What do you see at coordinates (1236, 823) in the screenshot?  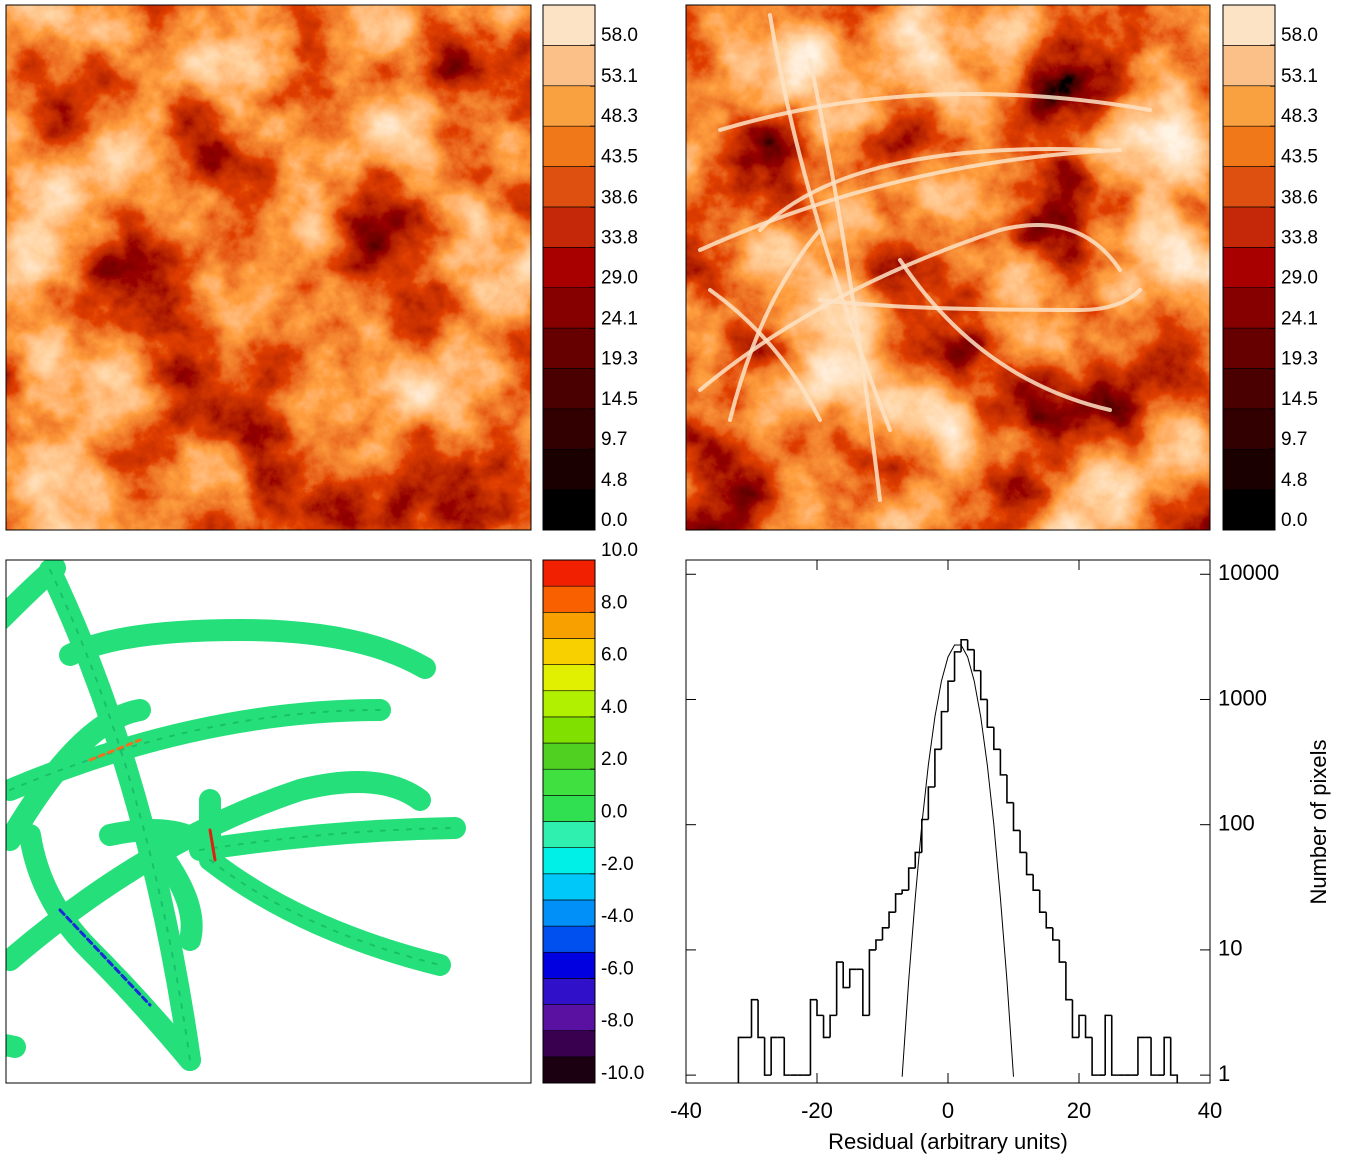 I see `y-tick-label: 100` at bounding box center [1236, 823].